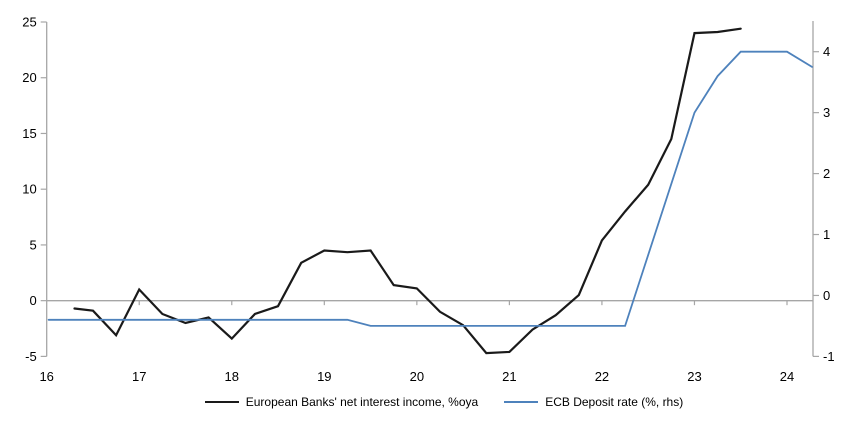 Image resolution: width=852 pixels, height=427 pixels. Describe the element at coordinates (221, 402) in the screenshot. I see `black-line-swatch` at that location.